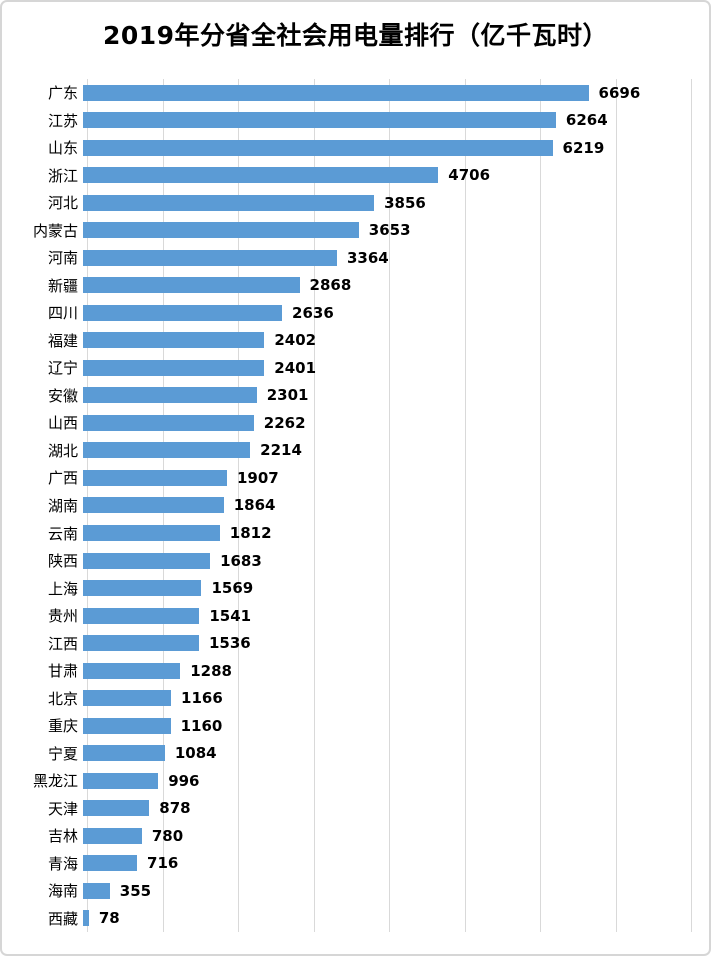 This screenshot has height=956, width=711. What do you see at coordinates (230, 615) in the screenshot?
I see `data-label: 1541` at bounding box center [230, 615].